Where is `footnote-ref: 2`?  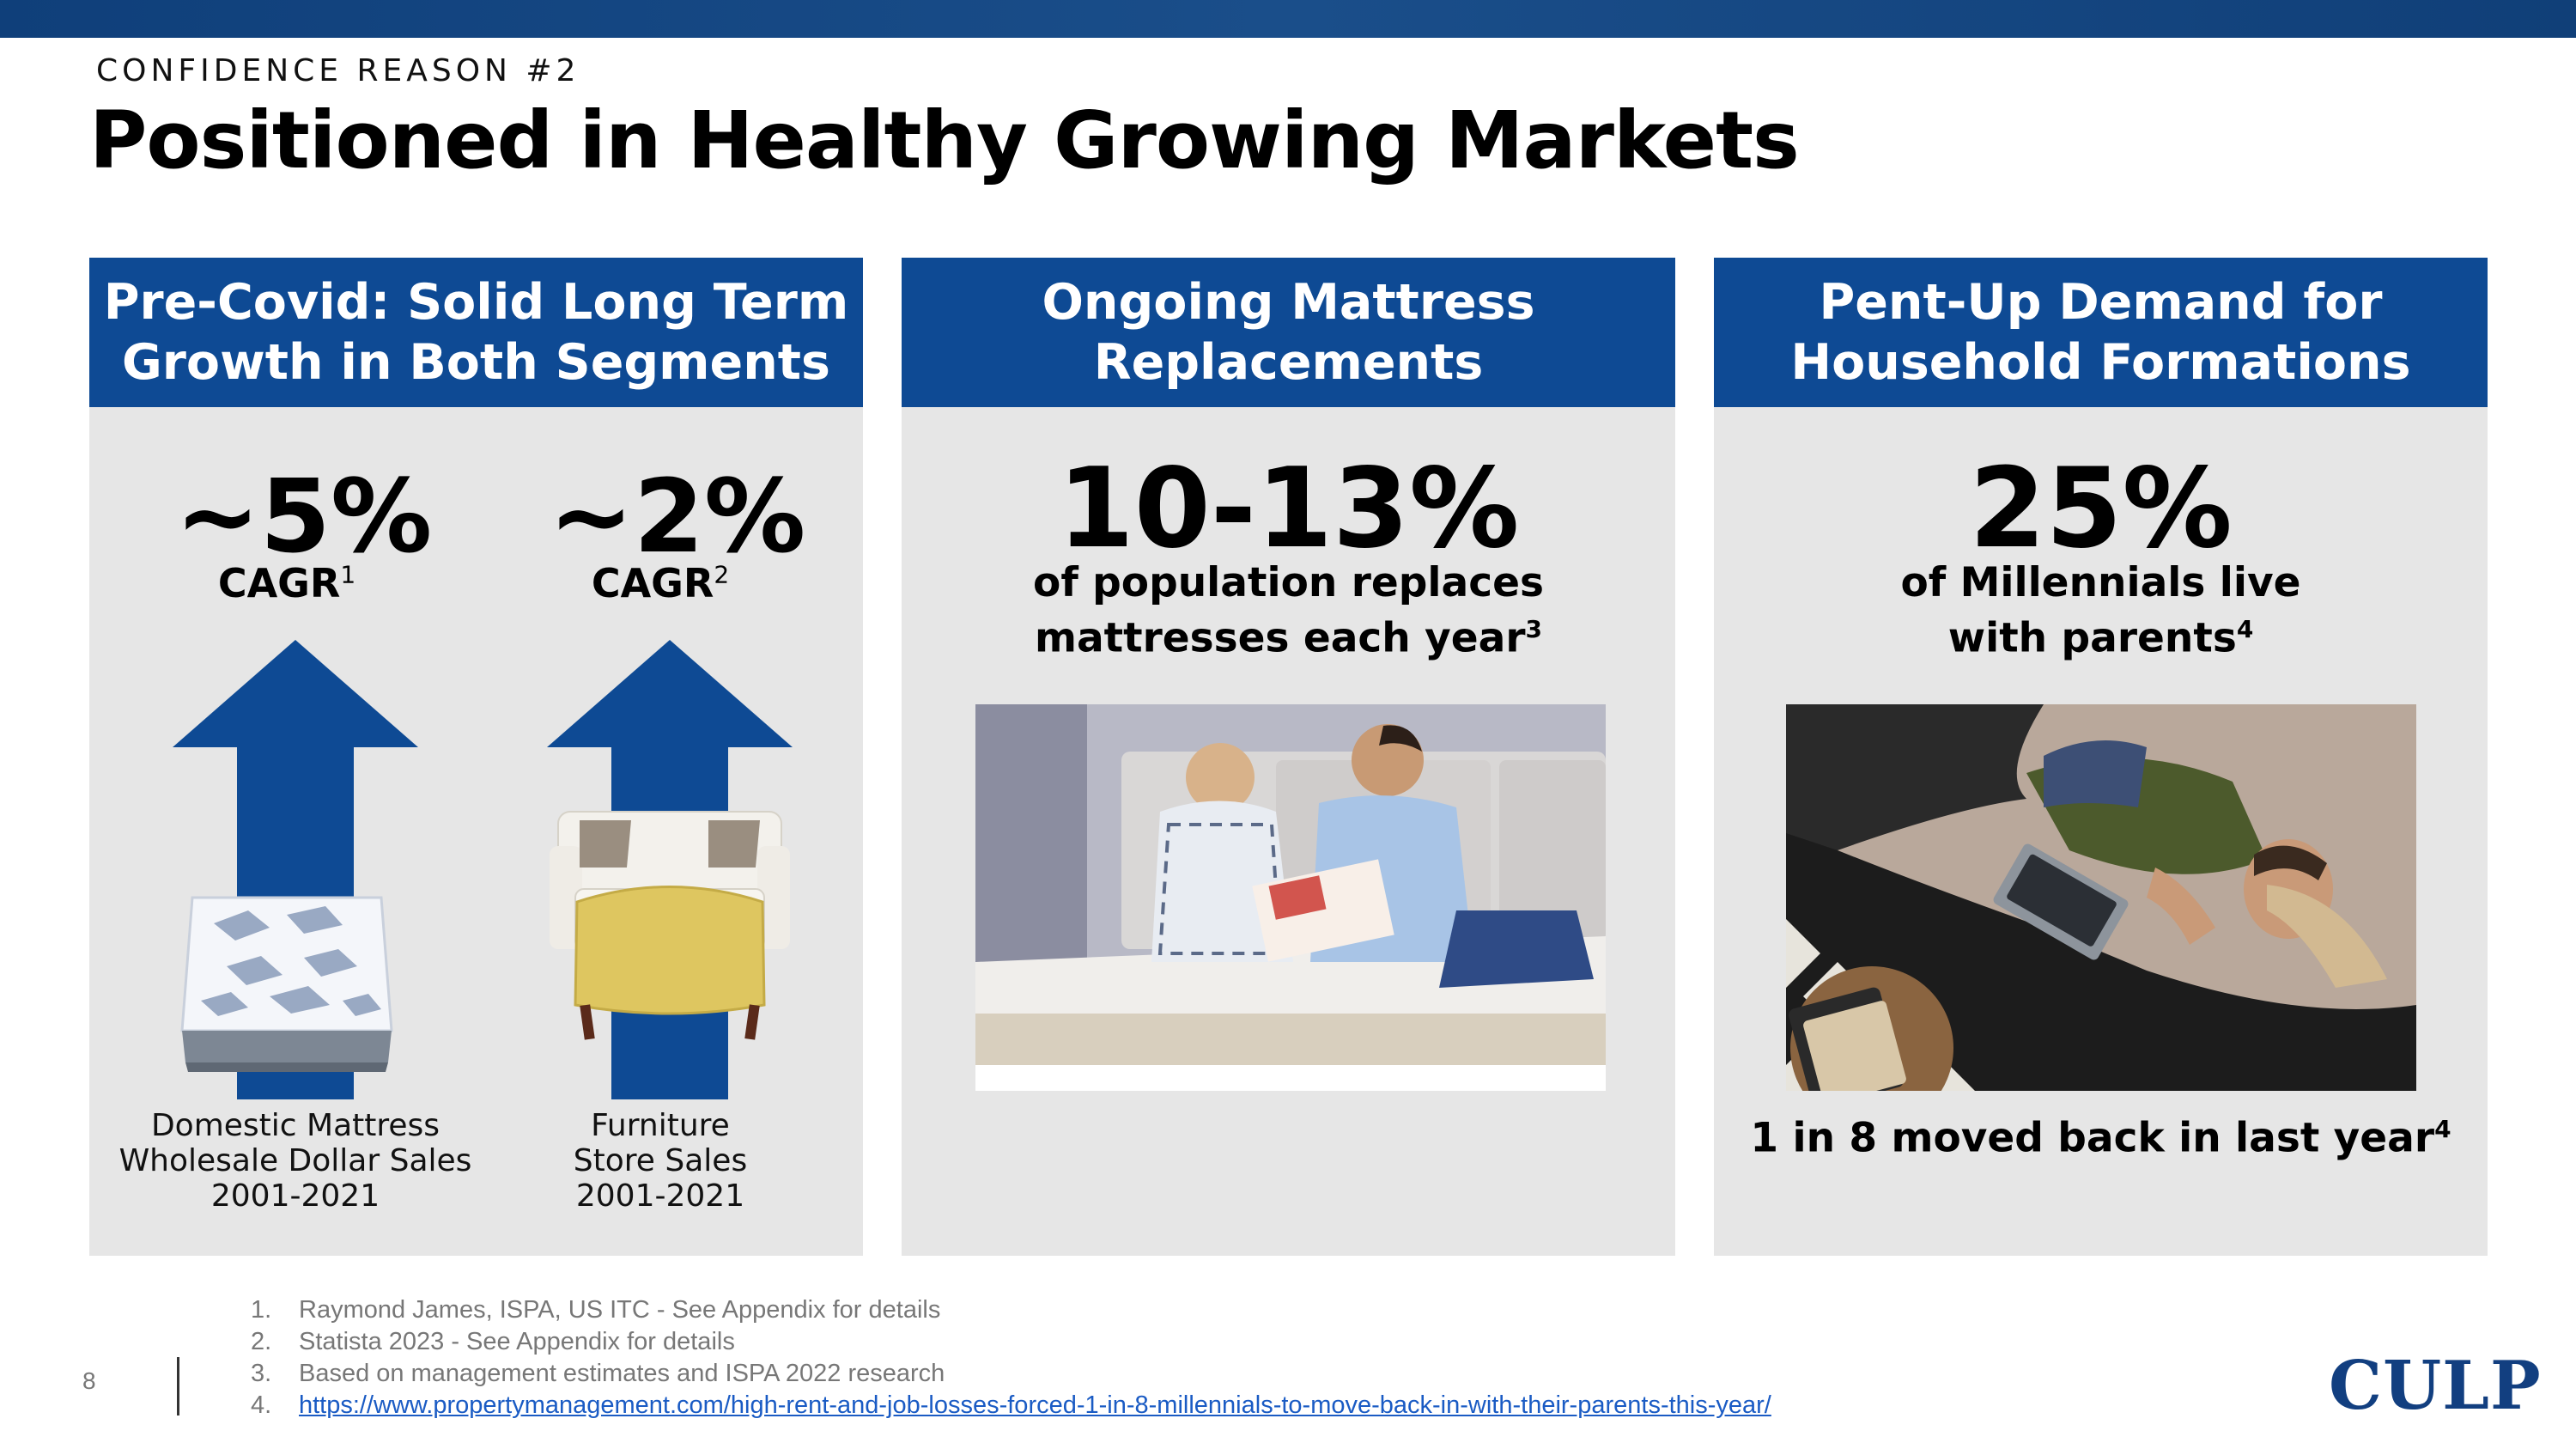 footnote-ref: 2 is located at coordinates (722, 574).